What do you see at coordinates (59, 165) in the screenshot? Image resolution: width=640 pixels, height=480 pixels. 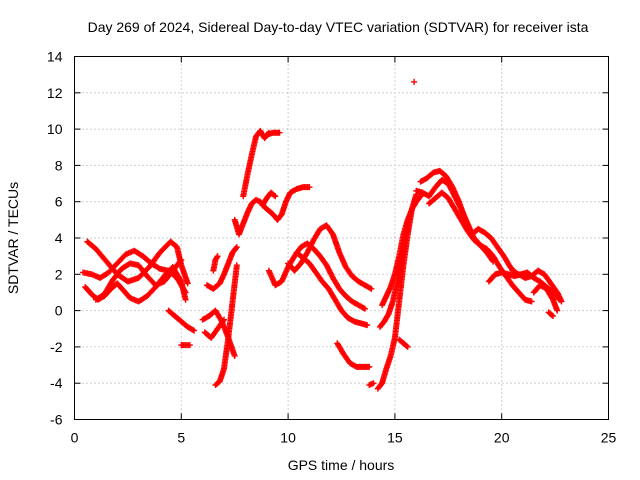 I see `y-tick-label: 8` at bounding box center [59, 165].